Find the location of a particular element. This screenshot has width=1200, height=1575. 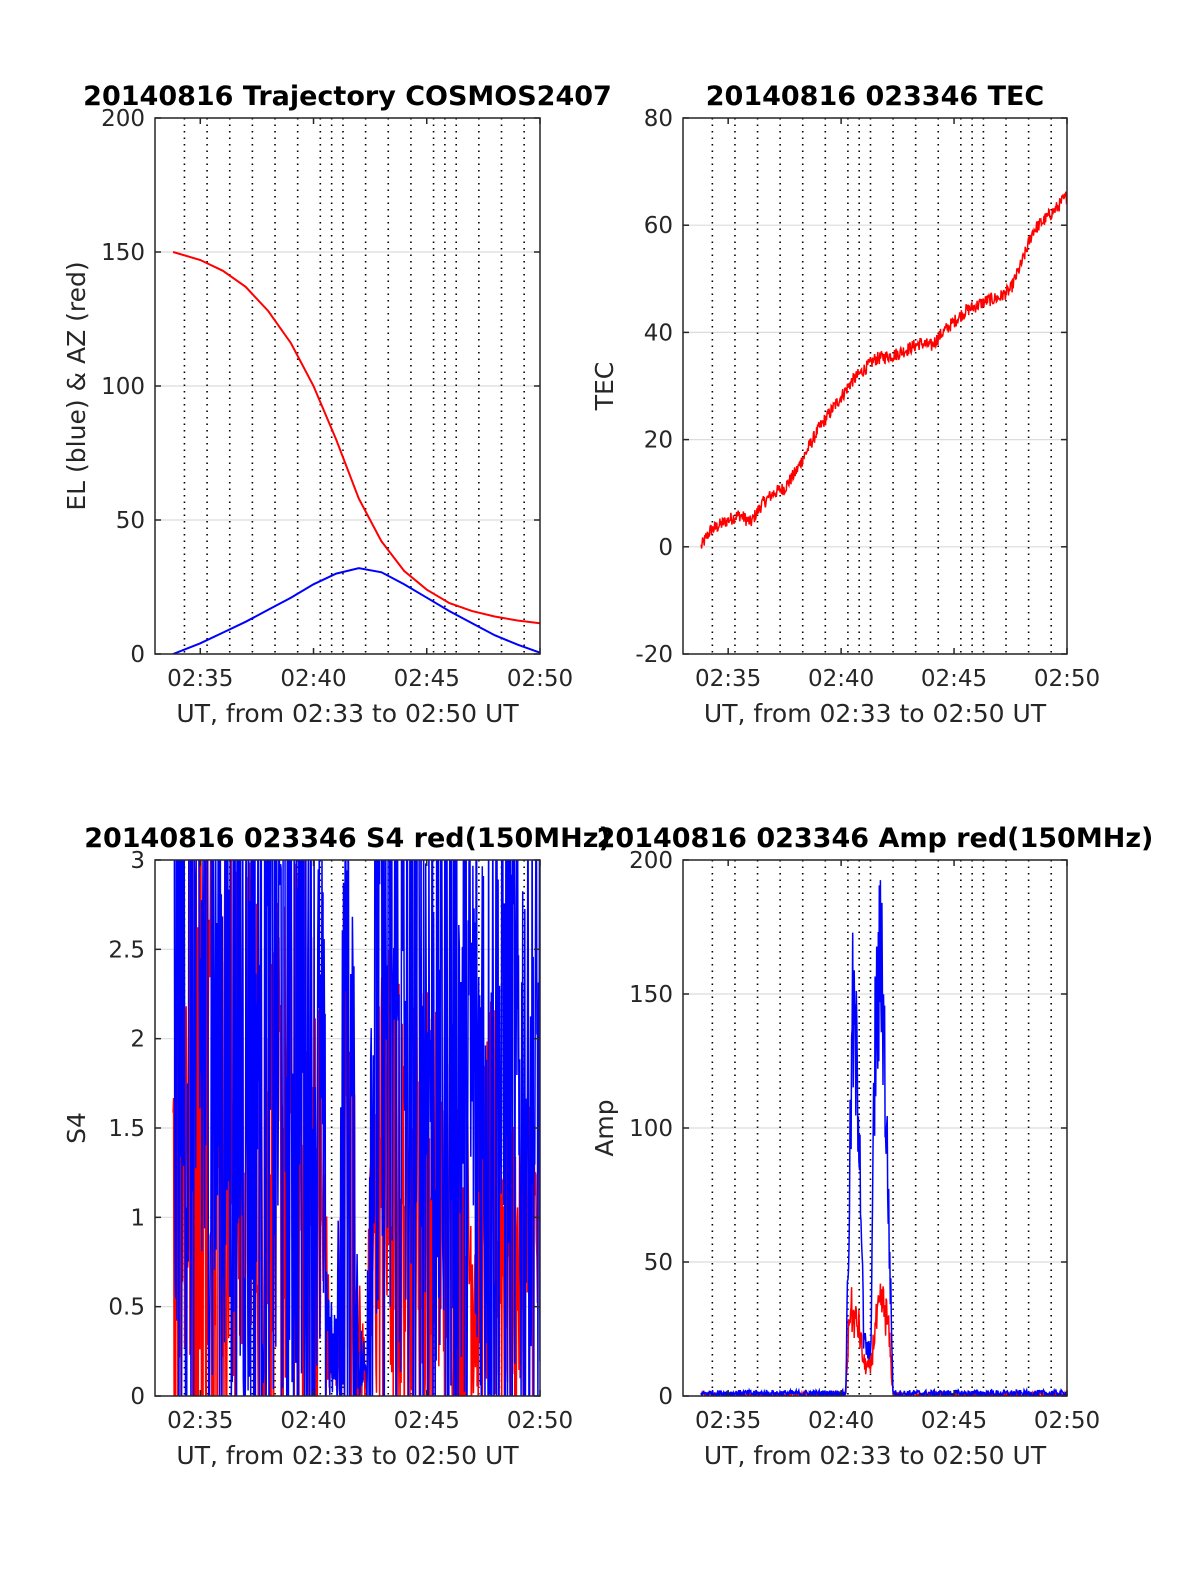

y-tick-label: 40 is located at coordinates (658, 333).